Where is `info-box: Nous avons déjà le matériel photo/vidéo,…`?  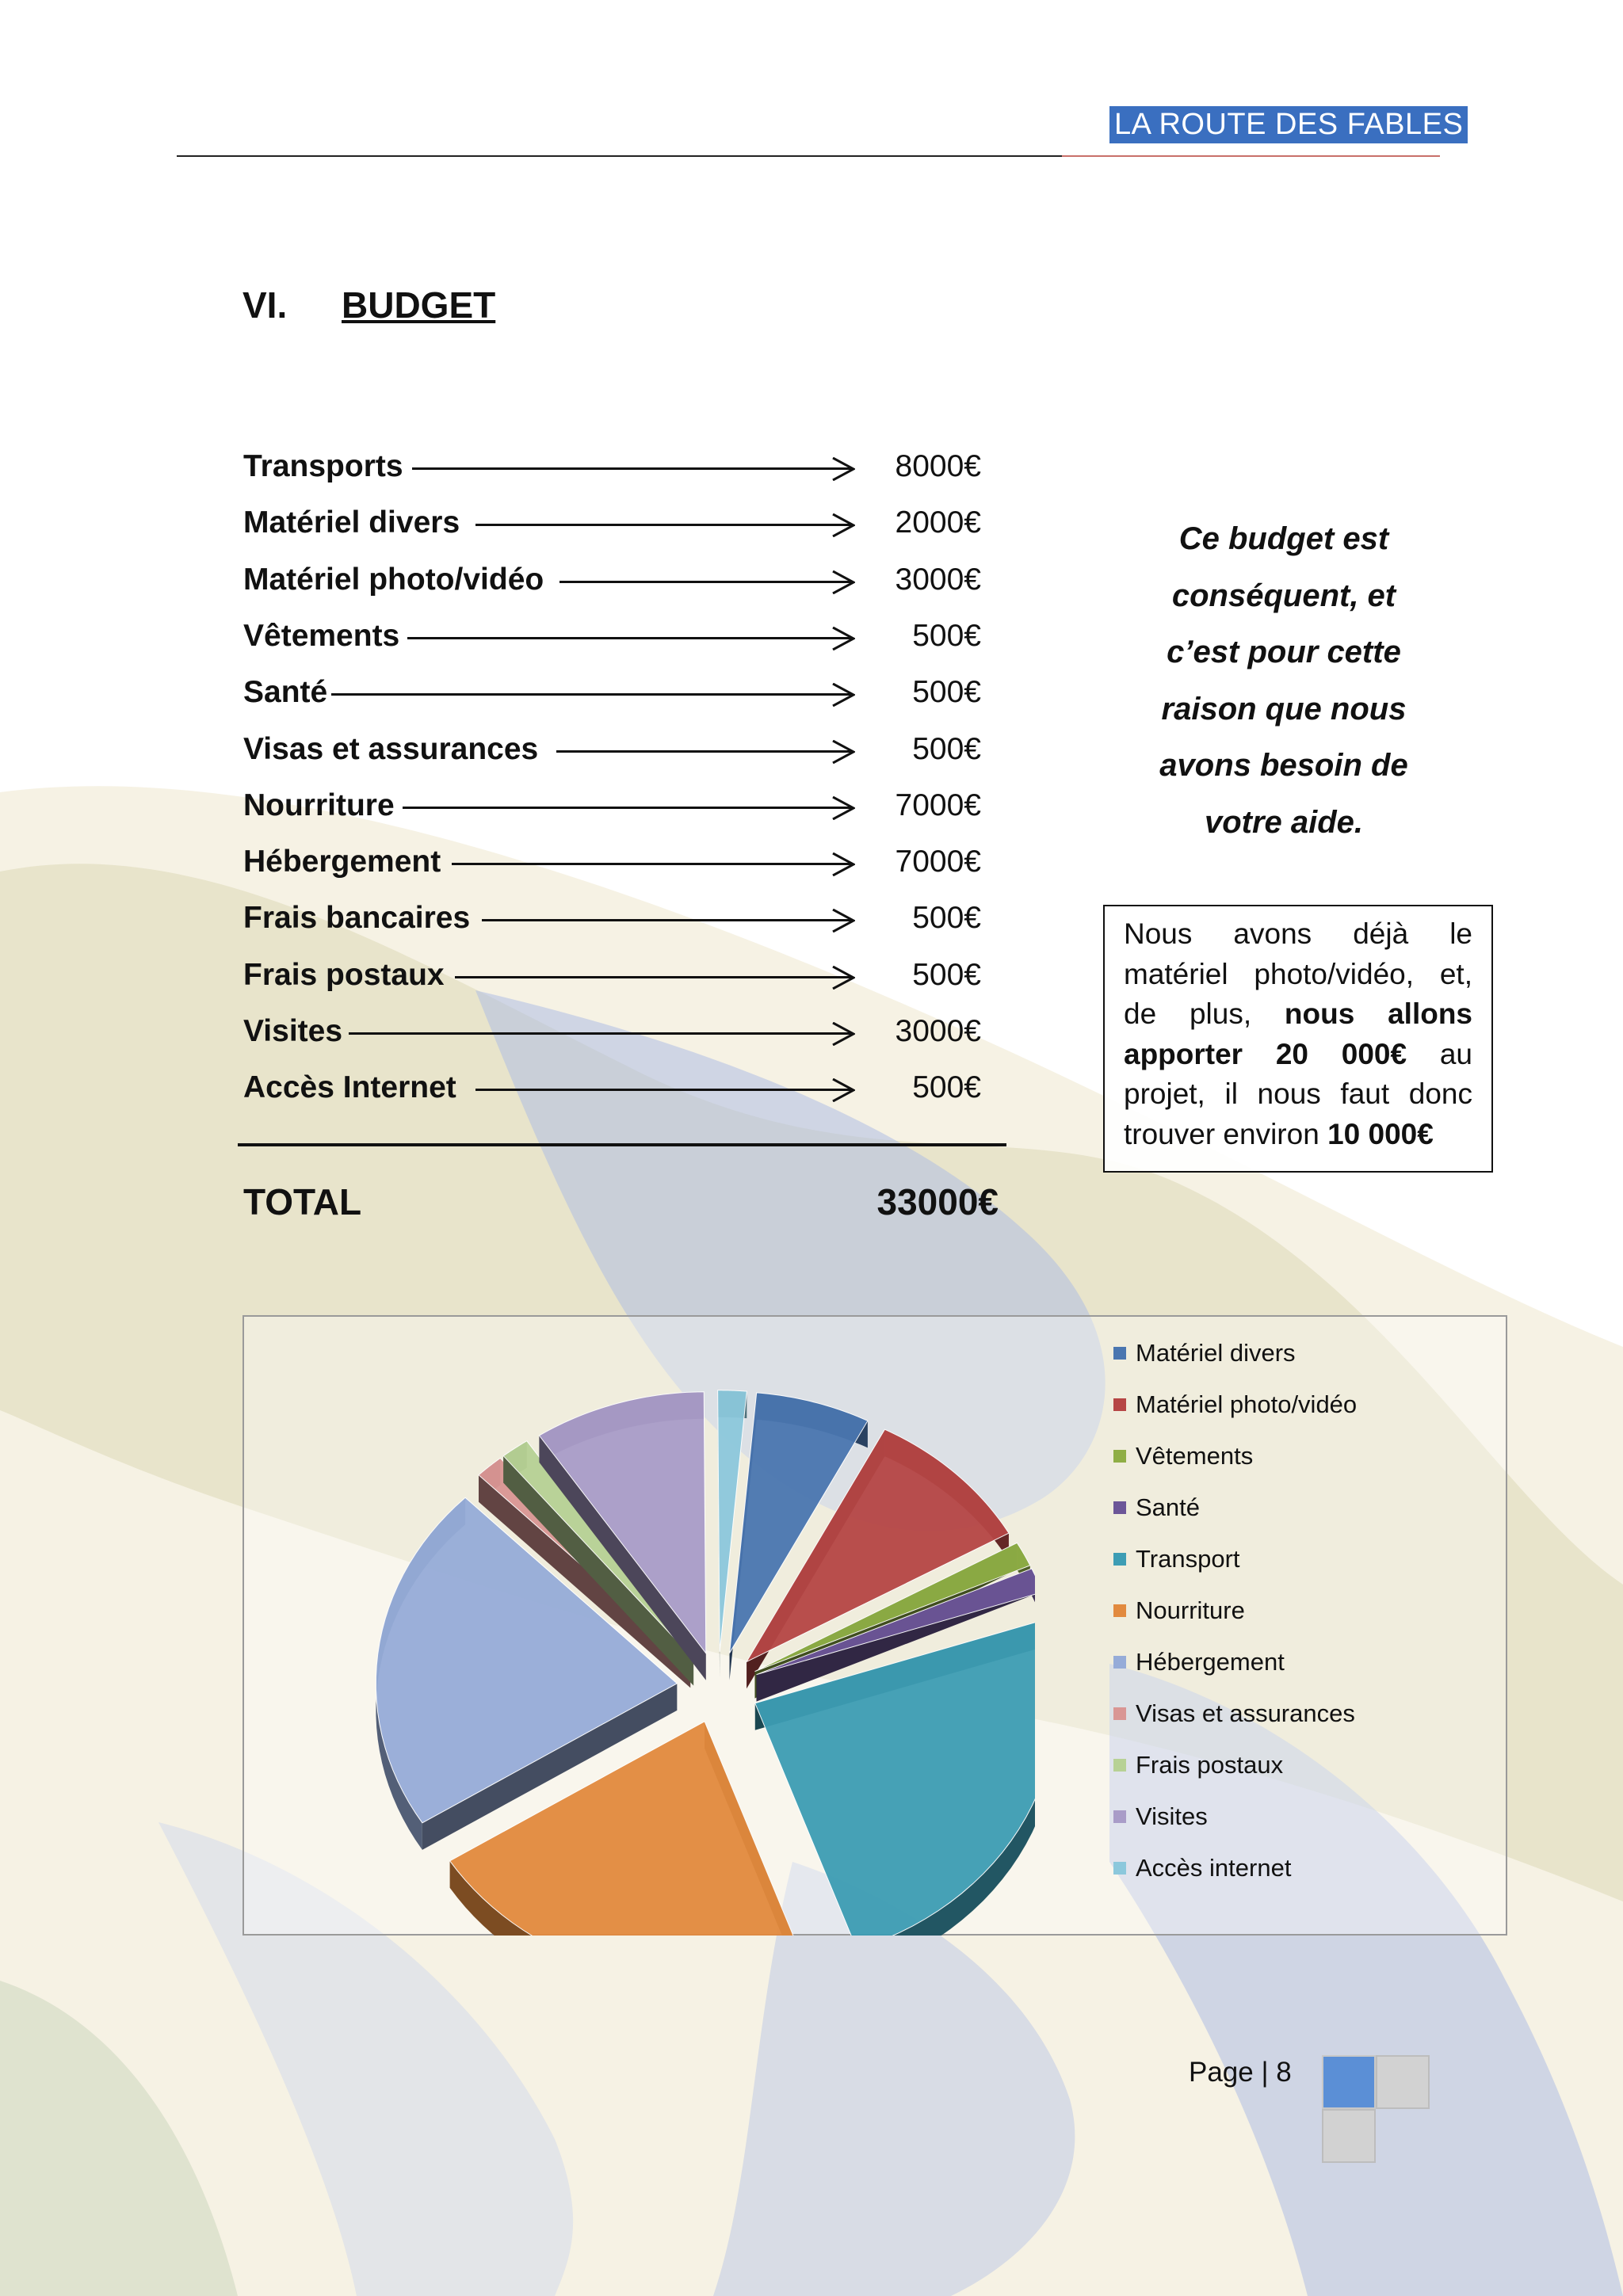
info-box: Nous avons déjà le matériel photo/vidéo,… is located at coordinates (1298, 1039).